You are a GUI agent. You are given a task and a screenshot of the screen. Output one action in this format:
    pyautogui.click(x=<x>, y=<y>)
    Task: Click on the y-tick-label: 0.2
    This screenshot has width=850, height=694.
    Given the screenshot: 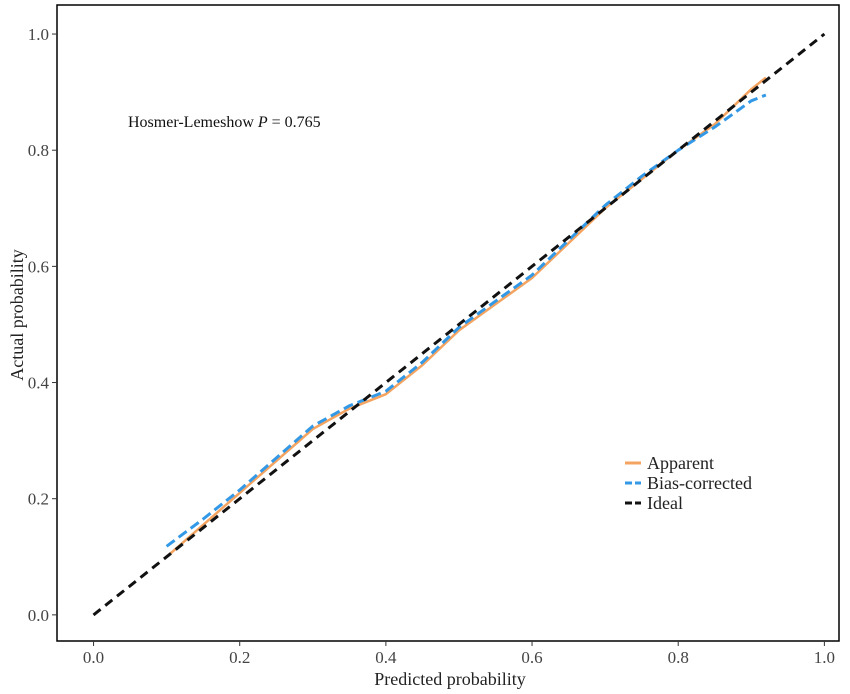 What is the action you would take?
    pyautogui.click(x=38, y=499)
    